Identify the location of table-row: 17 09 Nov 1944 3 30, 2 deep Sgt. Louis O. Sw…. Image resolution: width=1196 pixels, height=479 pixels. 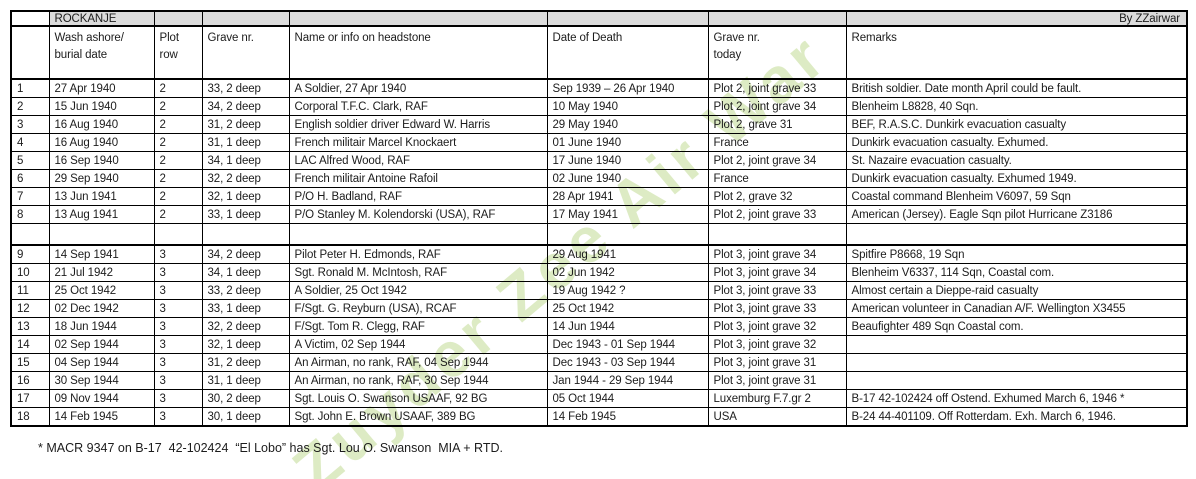
(599, 398).